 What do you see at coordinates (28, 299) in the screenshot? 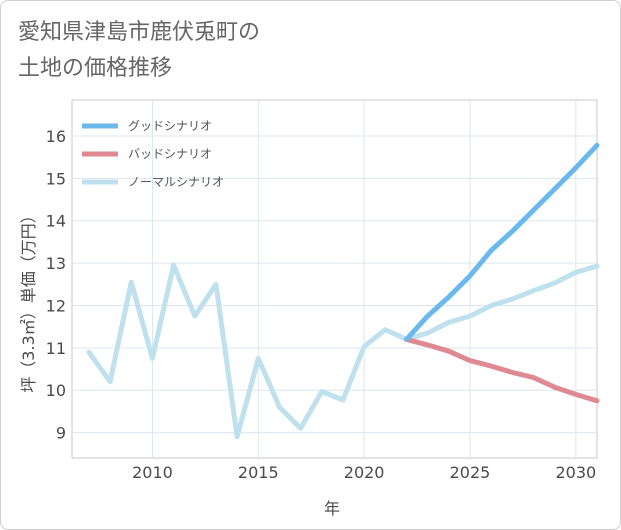
I see `y-axis-label: 坪（3.3㎡）単価（万円）` at bounding box center [28, 299].